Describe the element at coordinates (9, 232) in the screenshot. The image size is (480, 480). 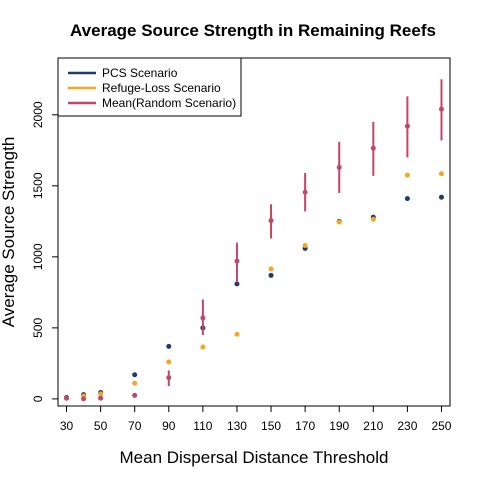
I see `y-axis-label: Average Source Strength` at that location.